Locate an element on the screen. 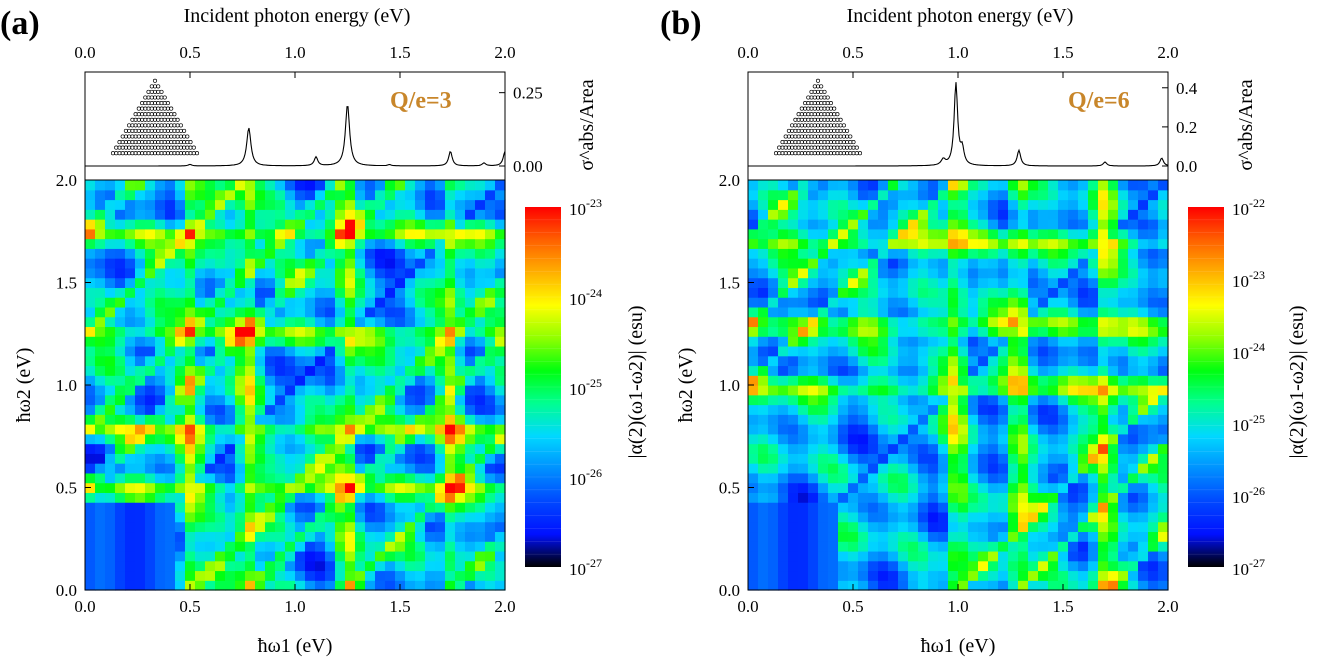  colorbar-tick-exponent: -22 is located at coordinates (1257, 203).